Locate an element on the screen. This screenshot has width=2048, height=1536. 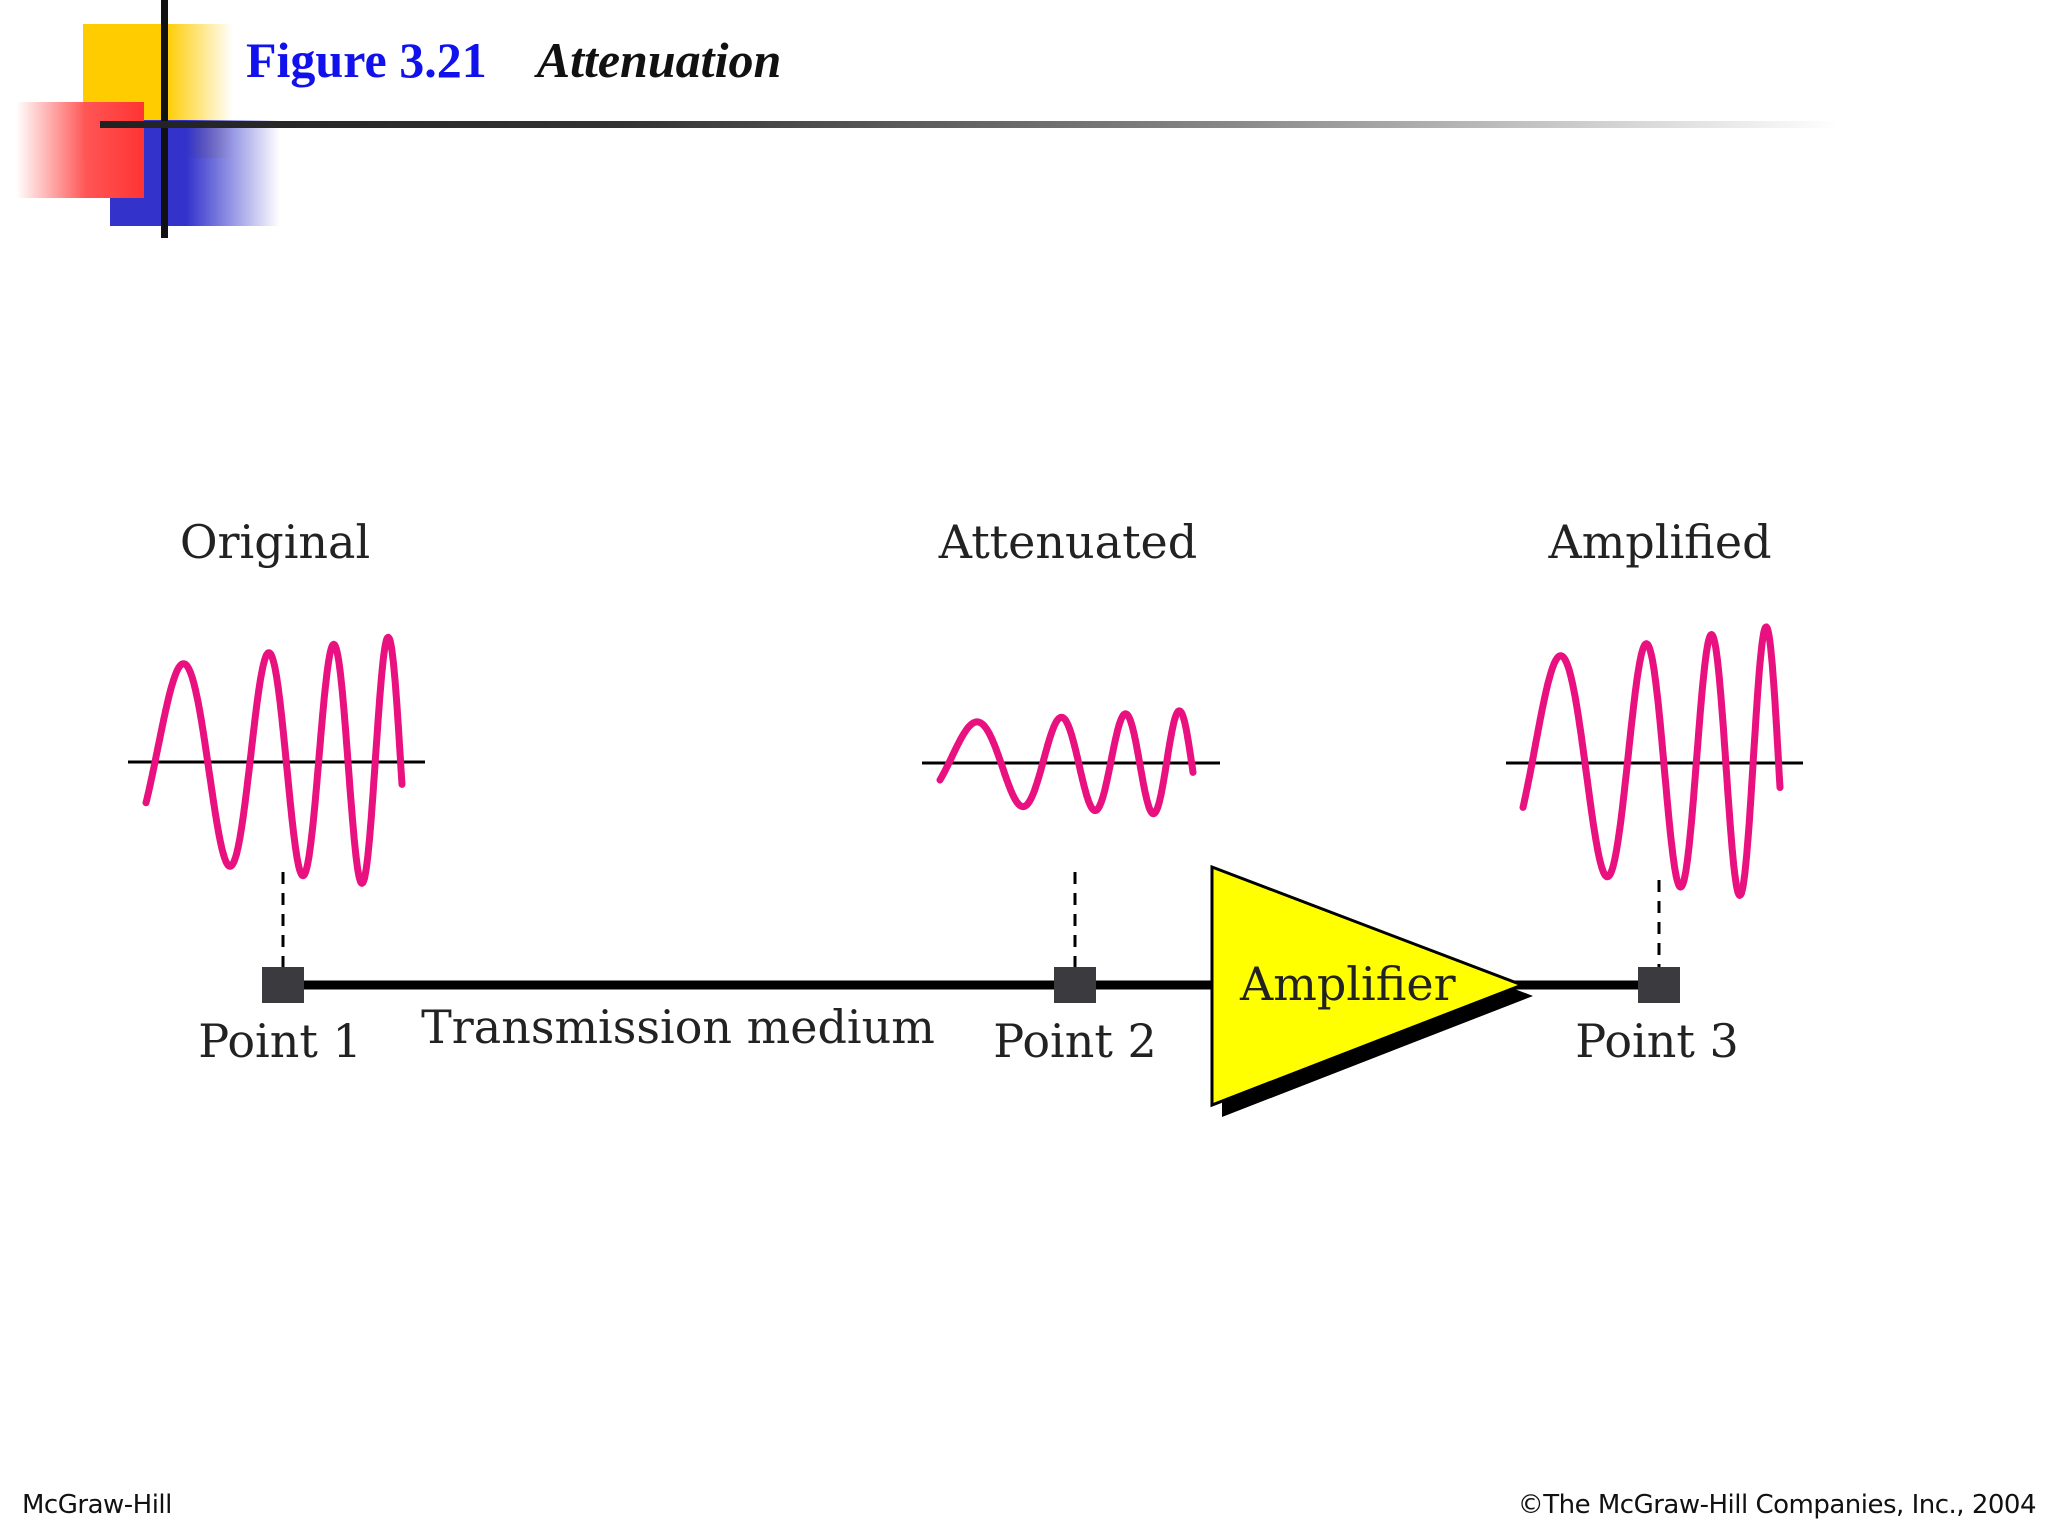
footer-publisher: McGraw-Hill is located at coordinates (97, 1505).